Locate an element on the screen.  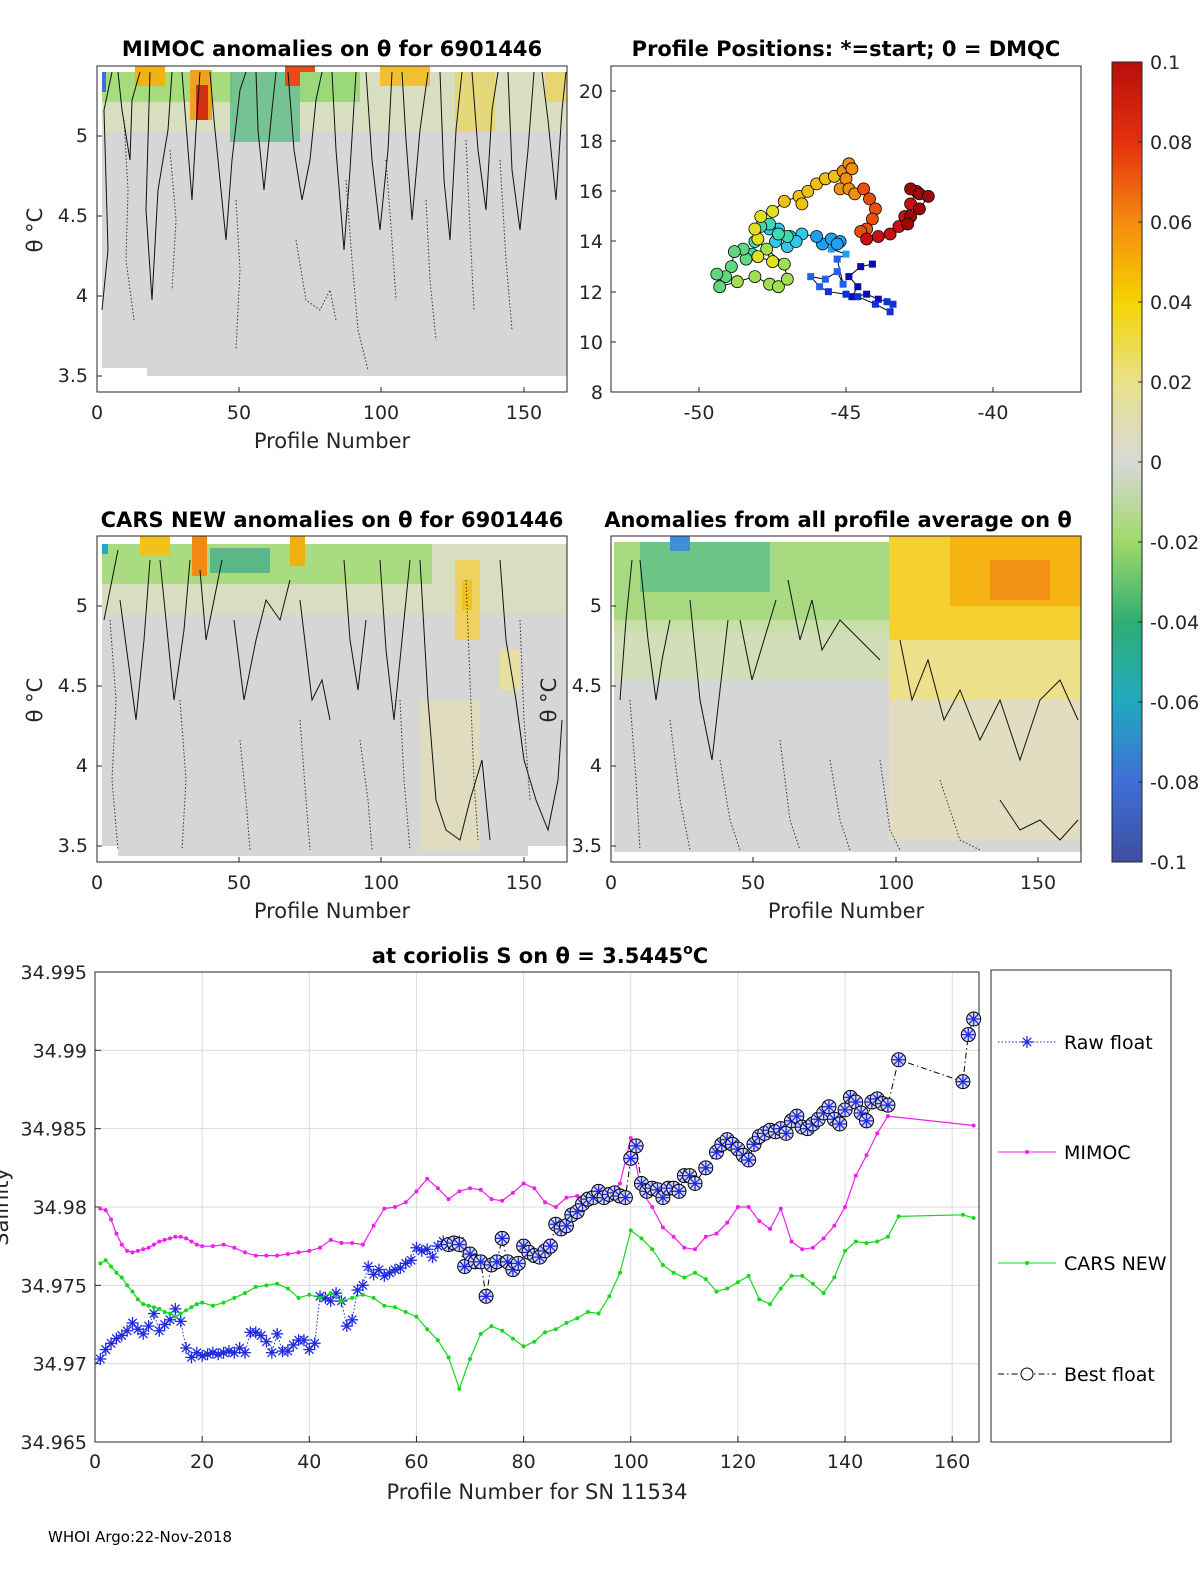
cars-x-label: Profile Number is located at coordinates (332, 911).